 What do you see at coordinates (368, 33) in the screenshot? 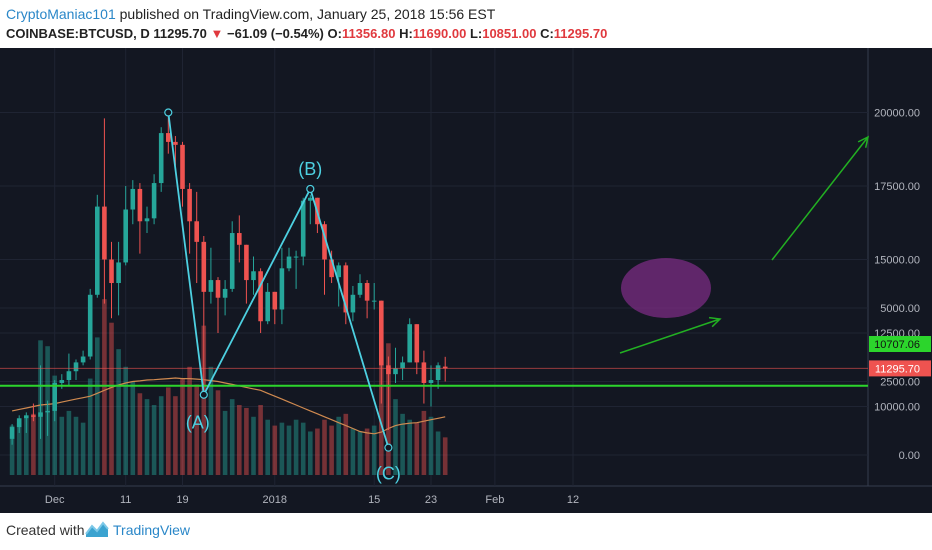
I see `open-value: 11356.80` at bounding box center [368, 33].